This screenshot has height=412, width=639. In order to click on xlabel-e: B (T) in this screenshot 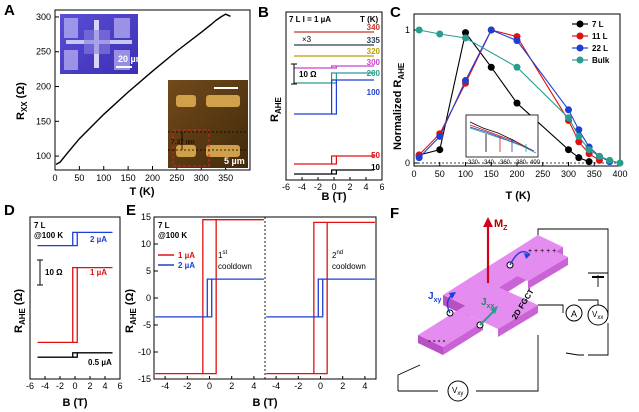, I will do `click(264, 403)`.